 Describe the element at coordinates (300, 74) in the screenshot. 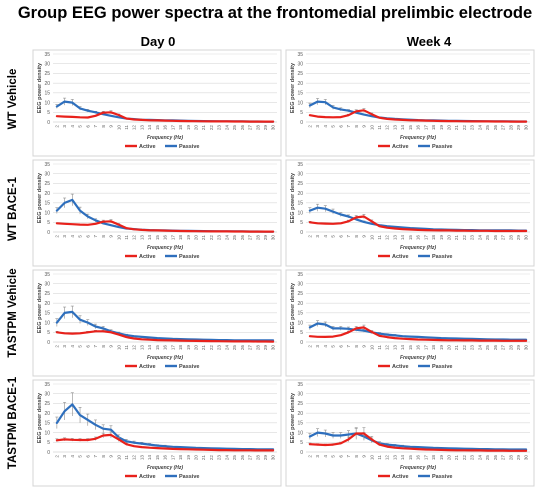

I see `y-tick-label: 25` at that location.